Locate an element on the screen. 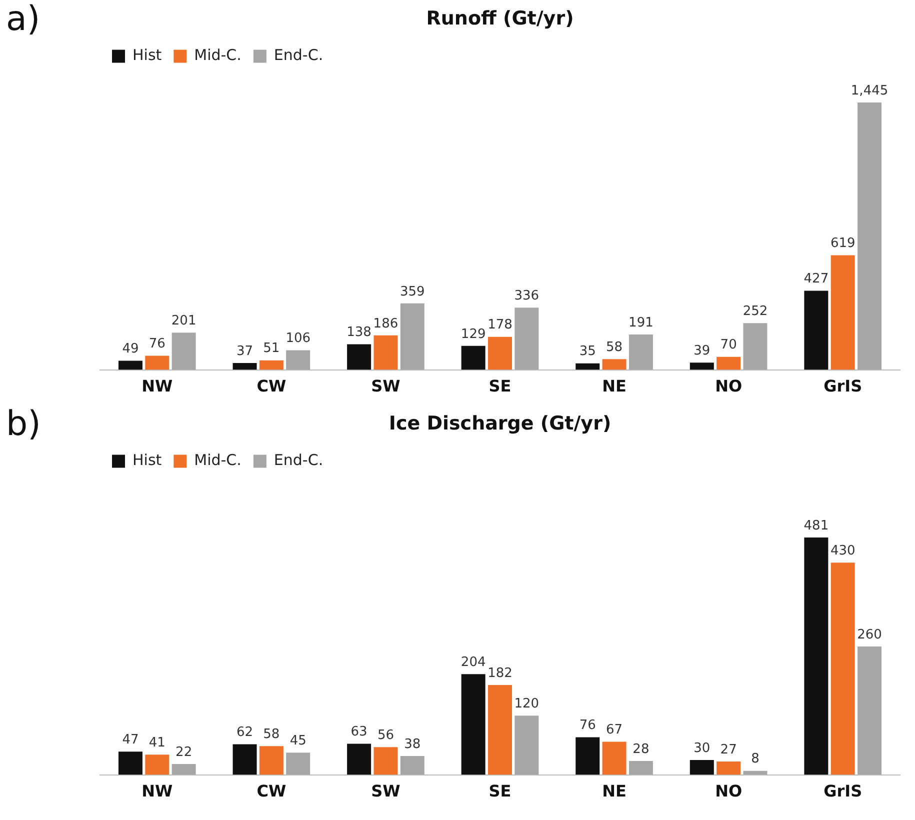  data-label: 430 is located at coordinates (843, 551).